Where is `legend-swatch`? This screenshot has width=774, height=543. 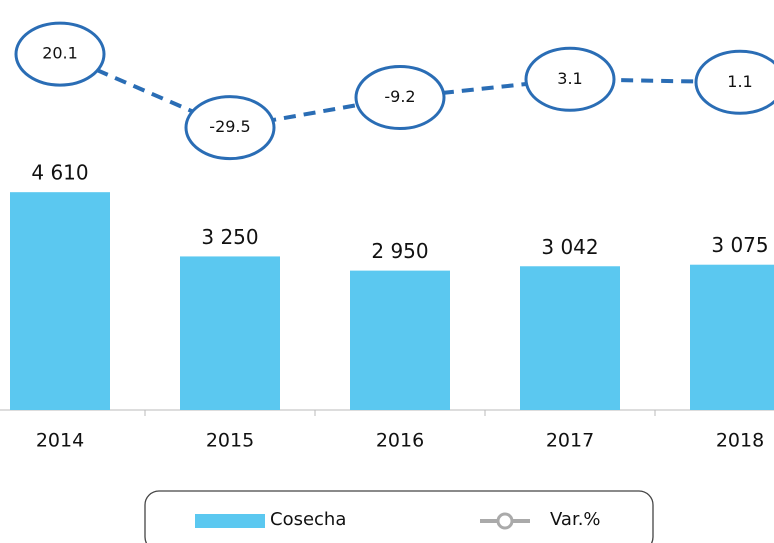
legend-swatch is located at coordinates (230, 521).